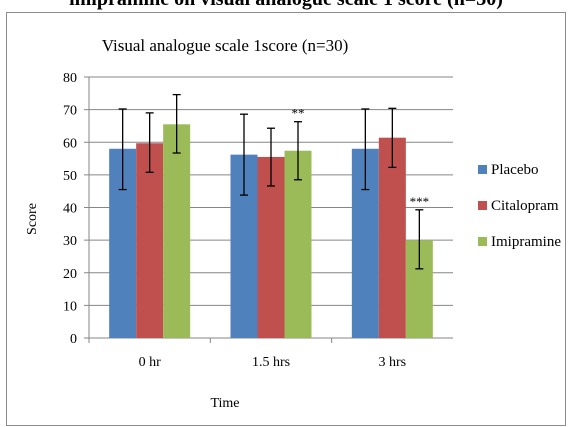  What do you see at coordinates (271, 362) in the screenshot?
I see `x-tick-label: 1.5 hrs` at bounding box center [271, 362].